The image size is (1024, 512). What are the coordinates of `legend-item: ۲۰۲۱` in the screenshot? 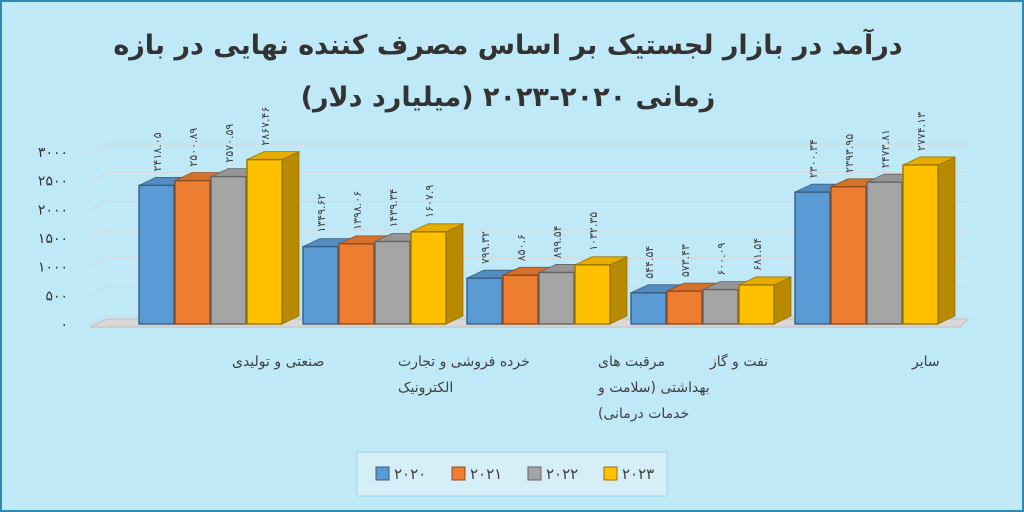 It's located at (476, 474).